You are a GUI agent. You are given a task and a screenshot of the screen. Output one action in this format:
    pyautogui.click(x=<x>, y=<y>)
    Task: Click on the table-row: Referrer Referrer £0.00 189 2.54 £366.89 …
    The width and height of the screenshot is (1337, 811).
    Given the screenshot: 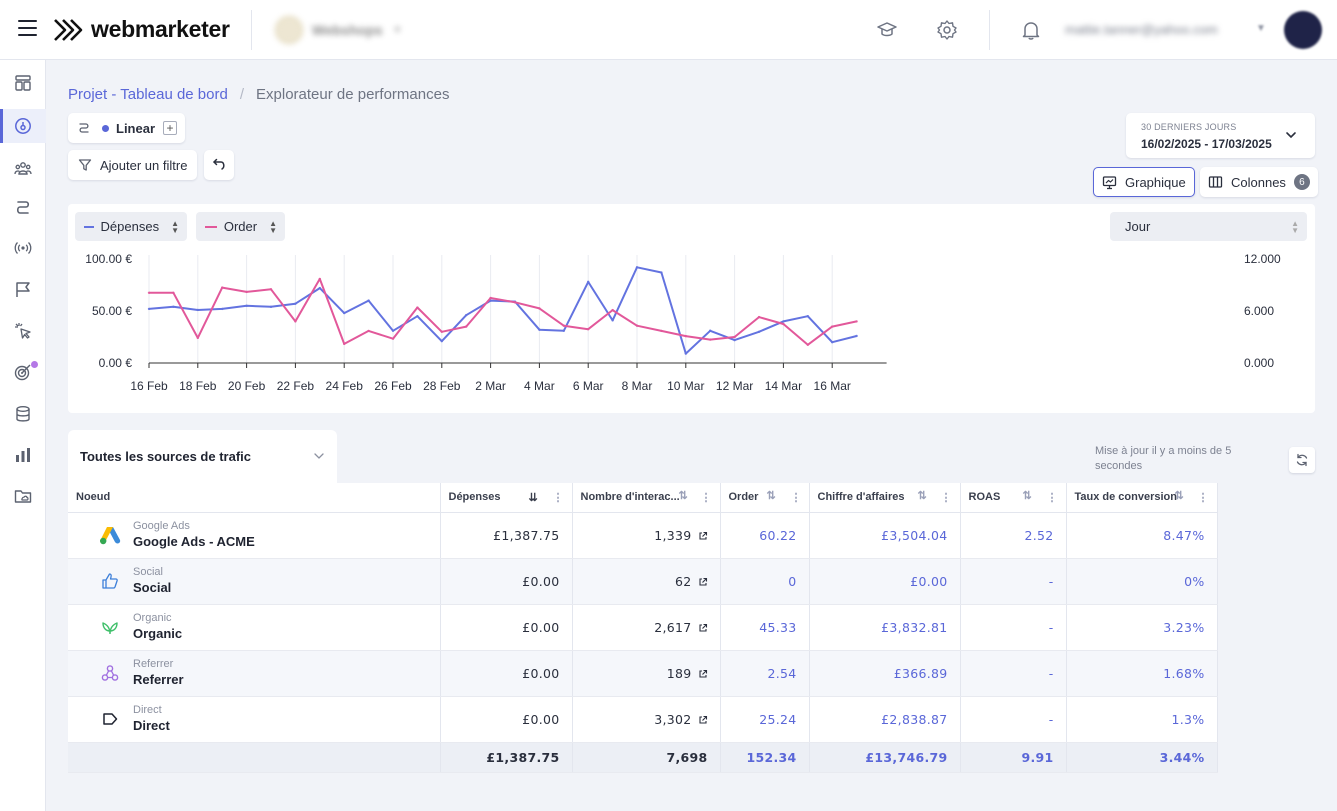 What is the action you would take?
    pyautogui.click(x=643, y=673)
    